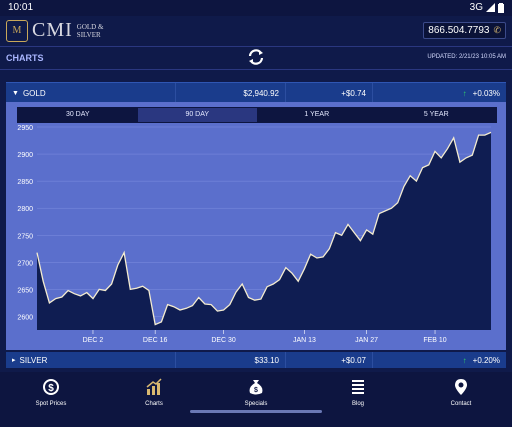  Describe the element at coordinates (25, 182) in the screenshot. I see `y-tick-label: 2850` at that location.